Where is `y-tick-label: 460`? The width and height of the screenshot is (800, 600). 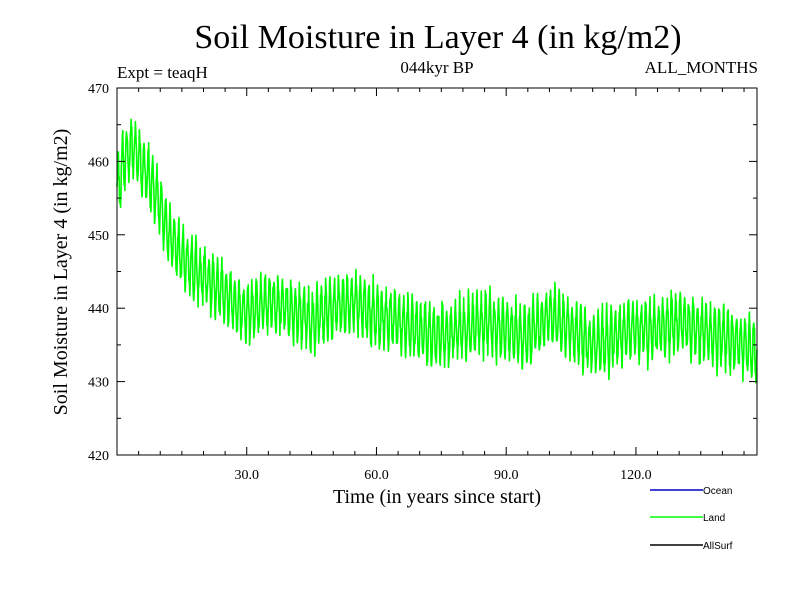 y-tick-label: 460 is located at coordinates (98, 162).